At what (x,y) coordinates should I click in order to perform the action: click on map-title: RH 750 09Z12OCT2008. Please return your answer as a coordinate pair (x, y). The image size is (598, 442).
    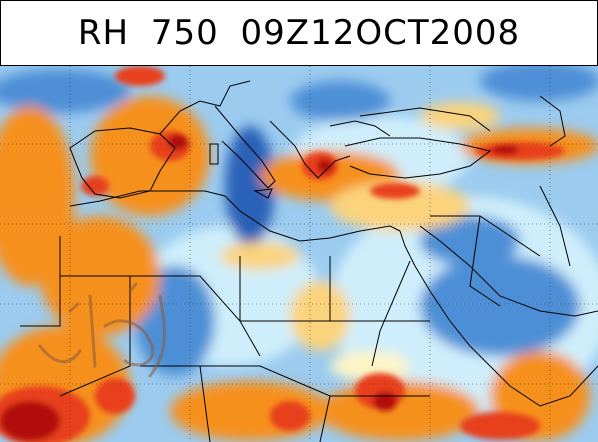
    Looking at the image, I should click on (299, 33).